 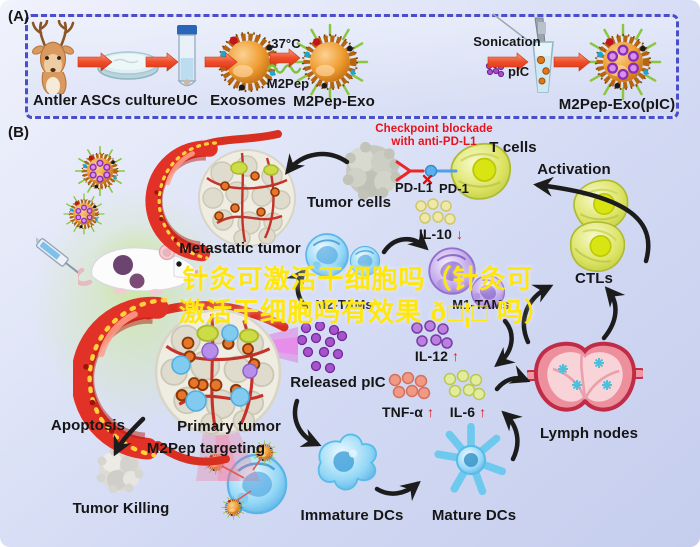 I want to click on label-il6: IL-6 ↑, so click(x=468, y=412).